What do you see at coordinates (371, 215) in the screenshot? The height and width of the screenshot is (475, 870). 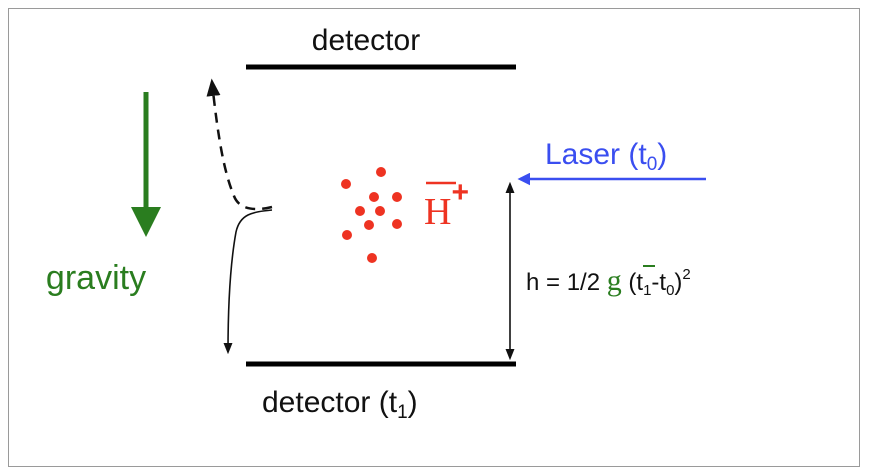 I see `ion-cloud` at bounding box center [371, 215].